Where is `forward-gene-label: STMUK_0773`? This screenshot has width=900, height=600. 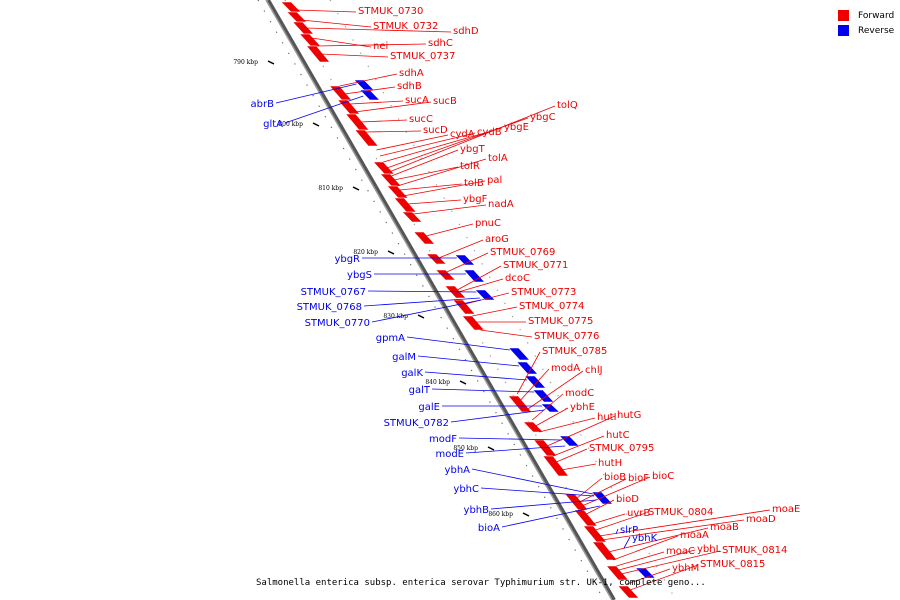
forward-gene-label: STMUK_0773 is located at coordinates (543, 292).